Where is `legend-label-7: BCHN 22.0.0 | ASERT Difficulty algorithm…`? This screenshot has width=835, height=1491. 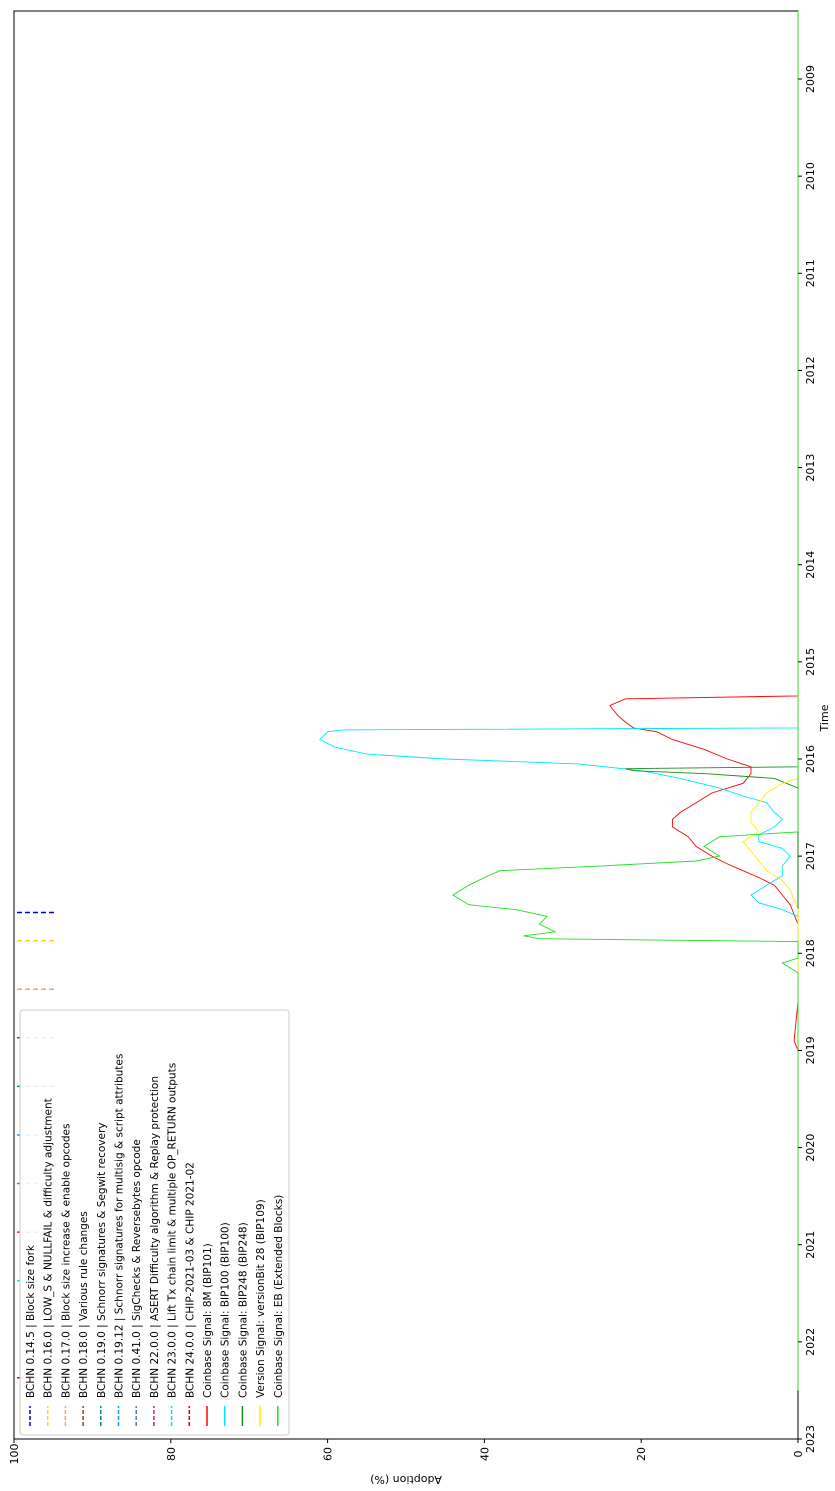
legend-label-7: BCHN 22.0.0 | ASERT Difficulty algorithm… is located at coordinates (155, 1237).